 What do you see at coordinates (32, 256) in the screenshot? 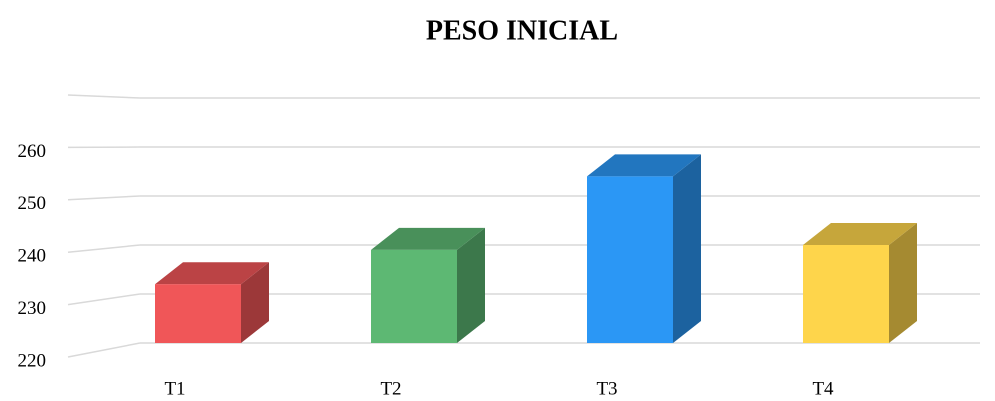
I see `y-tick-label: 240` at bounding box center [32, 256].